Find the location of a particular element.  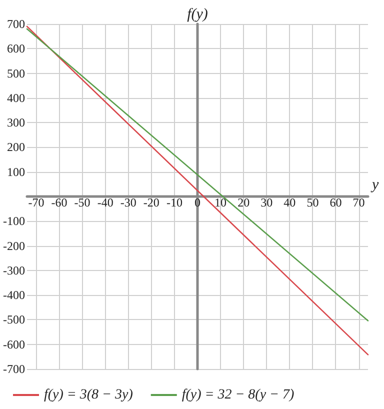

y-tick-label: 600 is located at coordinates (15, 49).